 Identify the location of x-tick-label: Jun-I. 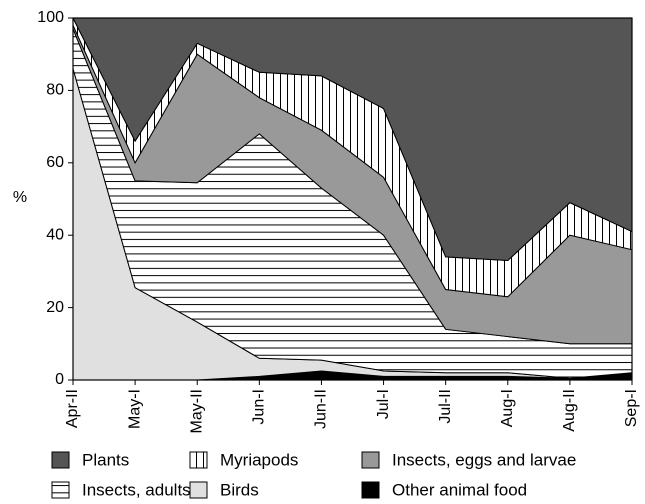
(259, 407).